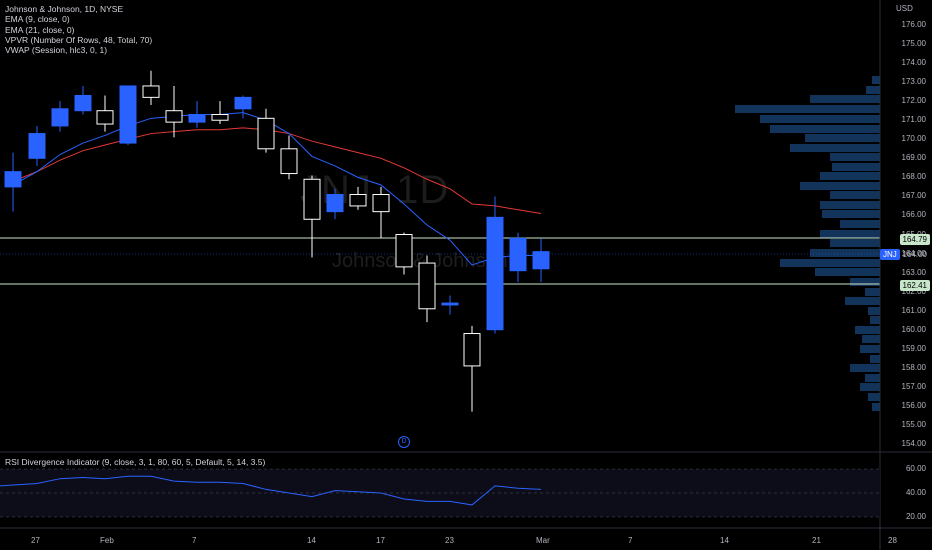 The width and height of the screenshot is (932, 550). Describe the element at coordinates (915, 516) in the screenshot. I see `rsi-tick: 20.00` at that location.